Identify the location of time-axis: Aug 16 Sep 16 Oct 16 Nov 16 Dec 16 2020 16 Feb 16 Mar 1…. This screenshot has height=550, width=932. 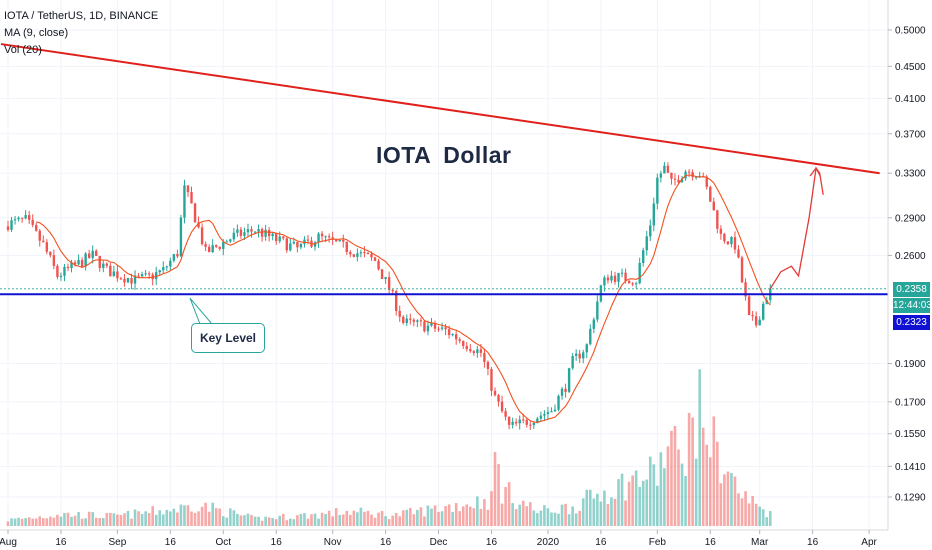
(439, 539).